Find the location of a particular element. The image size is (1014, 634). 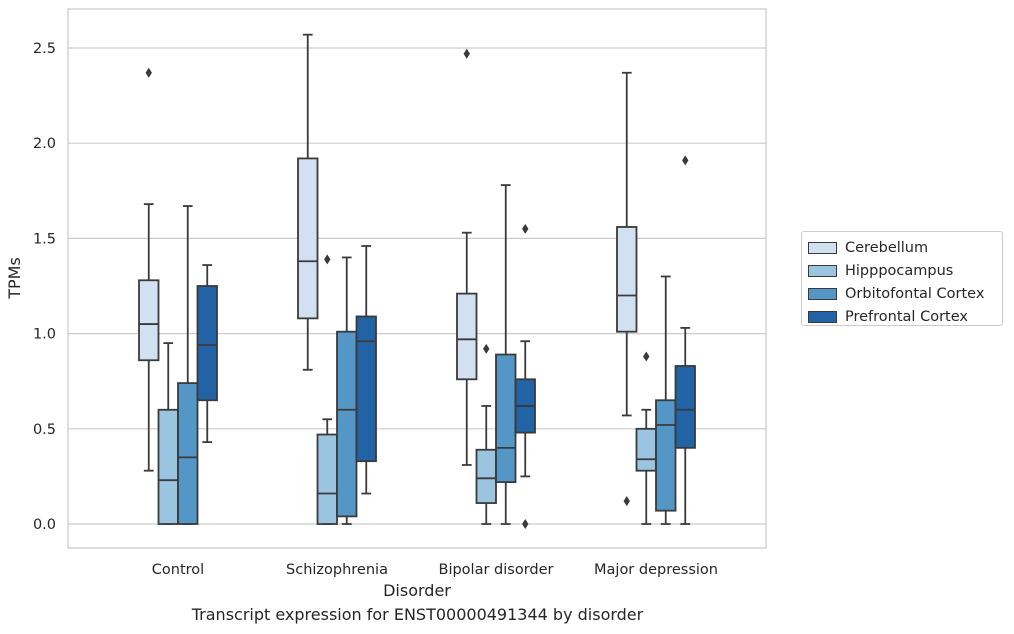

x-axis-label: Disorder is located at coordinates (417, 590).